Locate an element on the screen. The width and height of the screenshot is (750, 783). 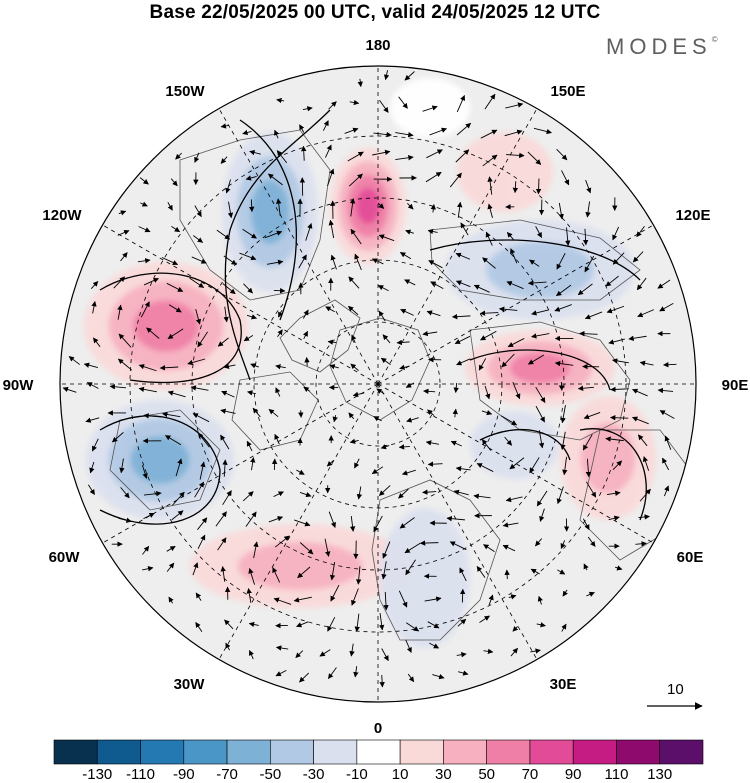
colorbar-tick-8: 30 is located at coordinates (443, 774).